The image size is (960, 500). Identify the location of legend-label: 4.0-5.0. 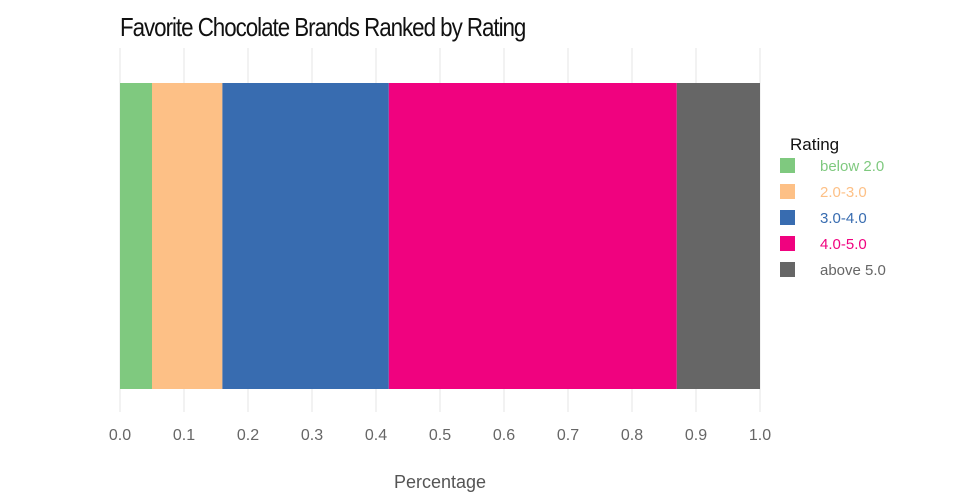
(843, 244).